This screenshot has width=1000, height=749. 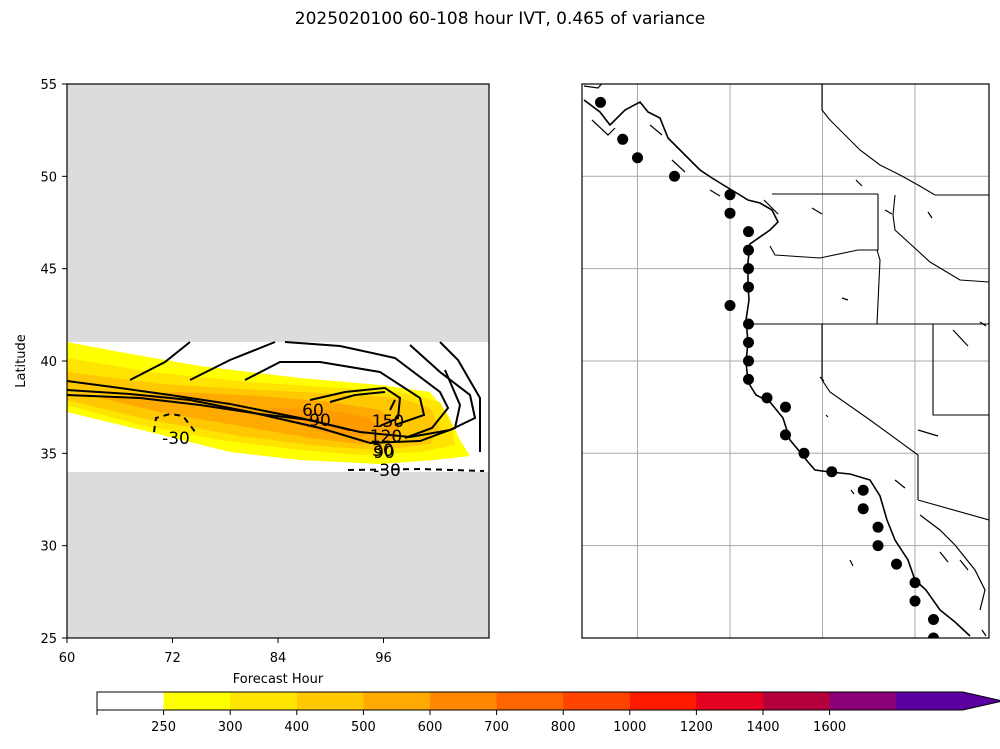 What do you see at coordinates (296, 727) in the screenshot?
I see `colorbar-tick-label: 400` at bounding box center [296, 727].